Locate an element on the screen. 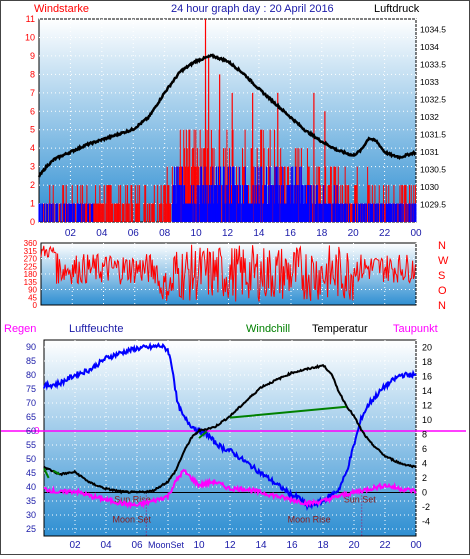  temperature-label: Temperatur is located at coordinates (340, 329).